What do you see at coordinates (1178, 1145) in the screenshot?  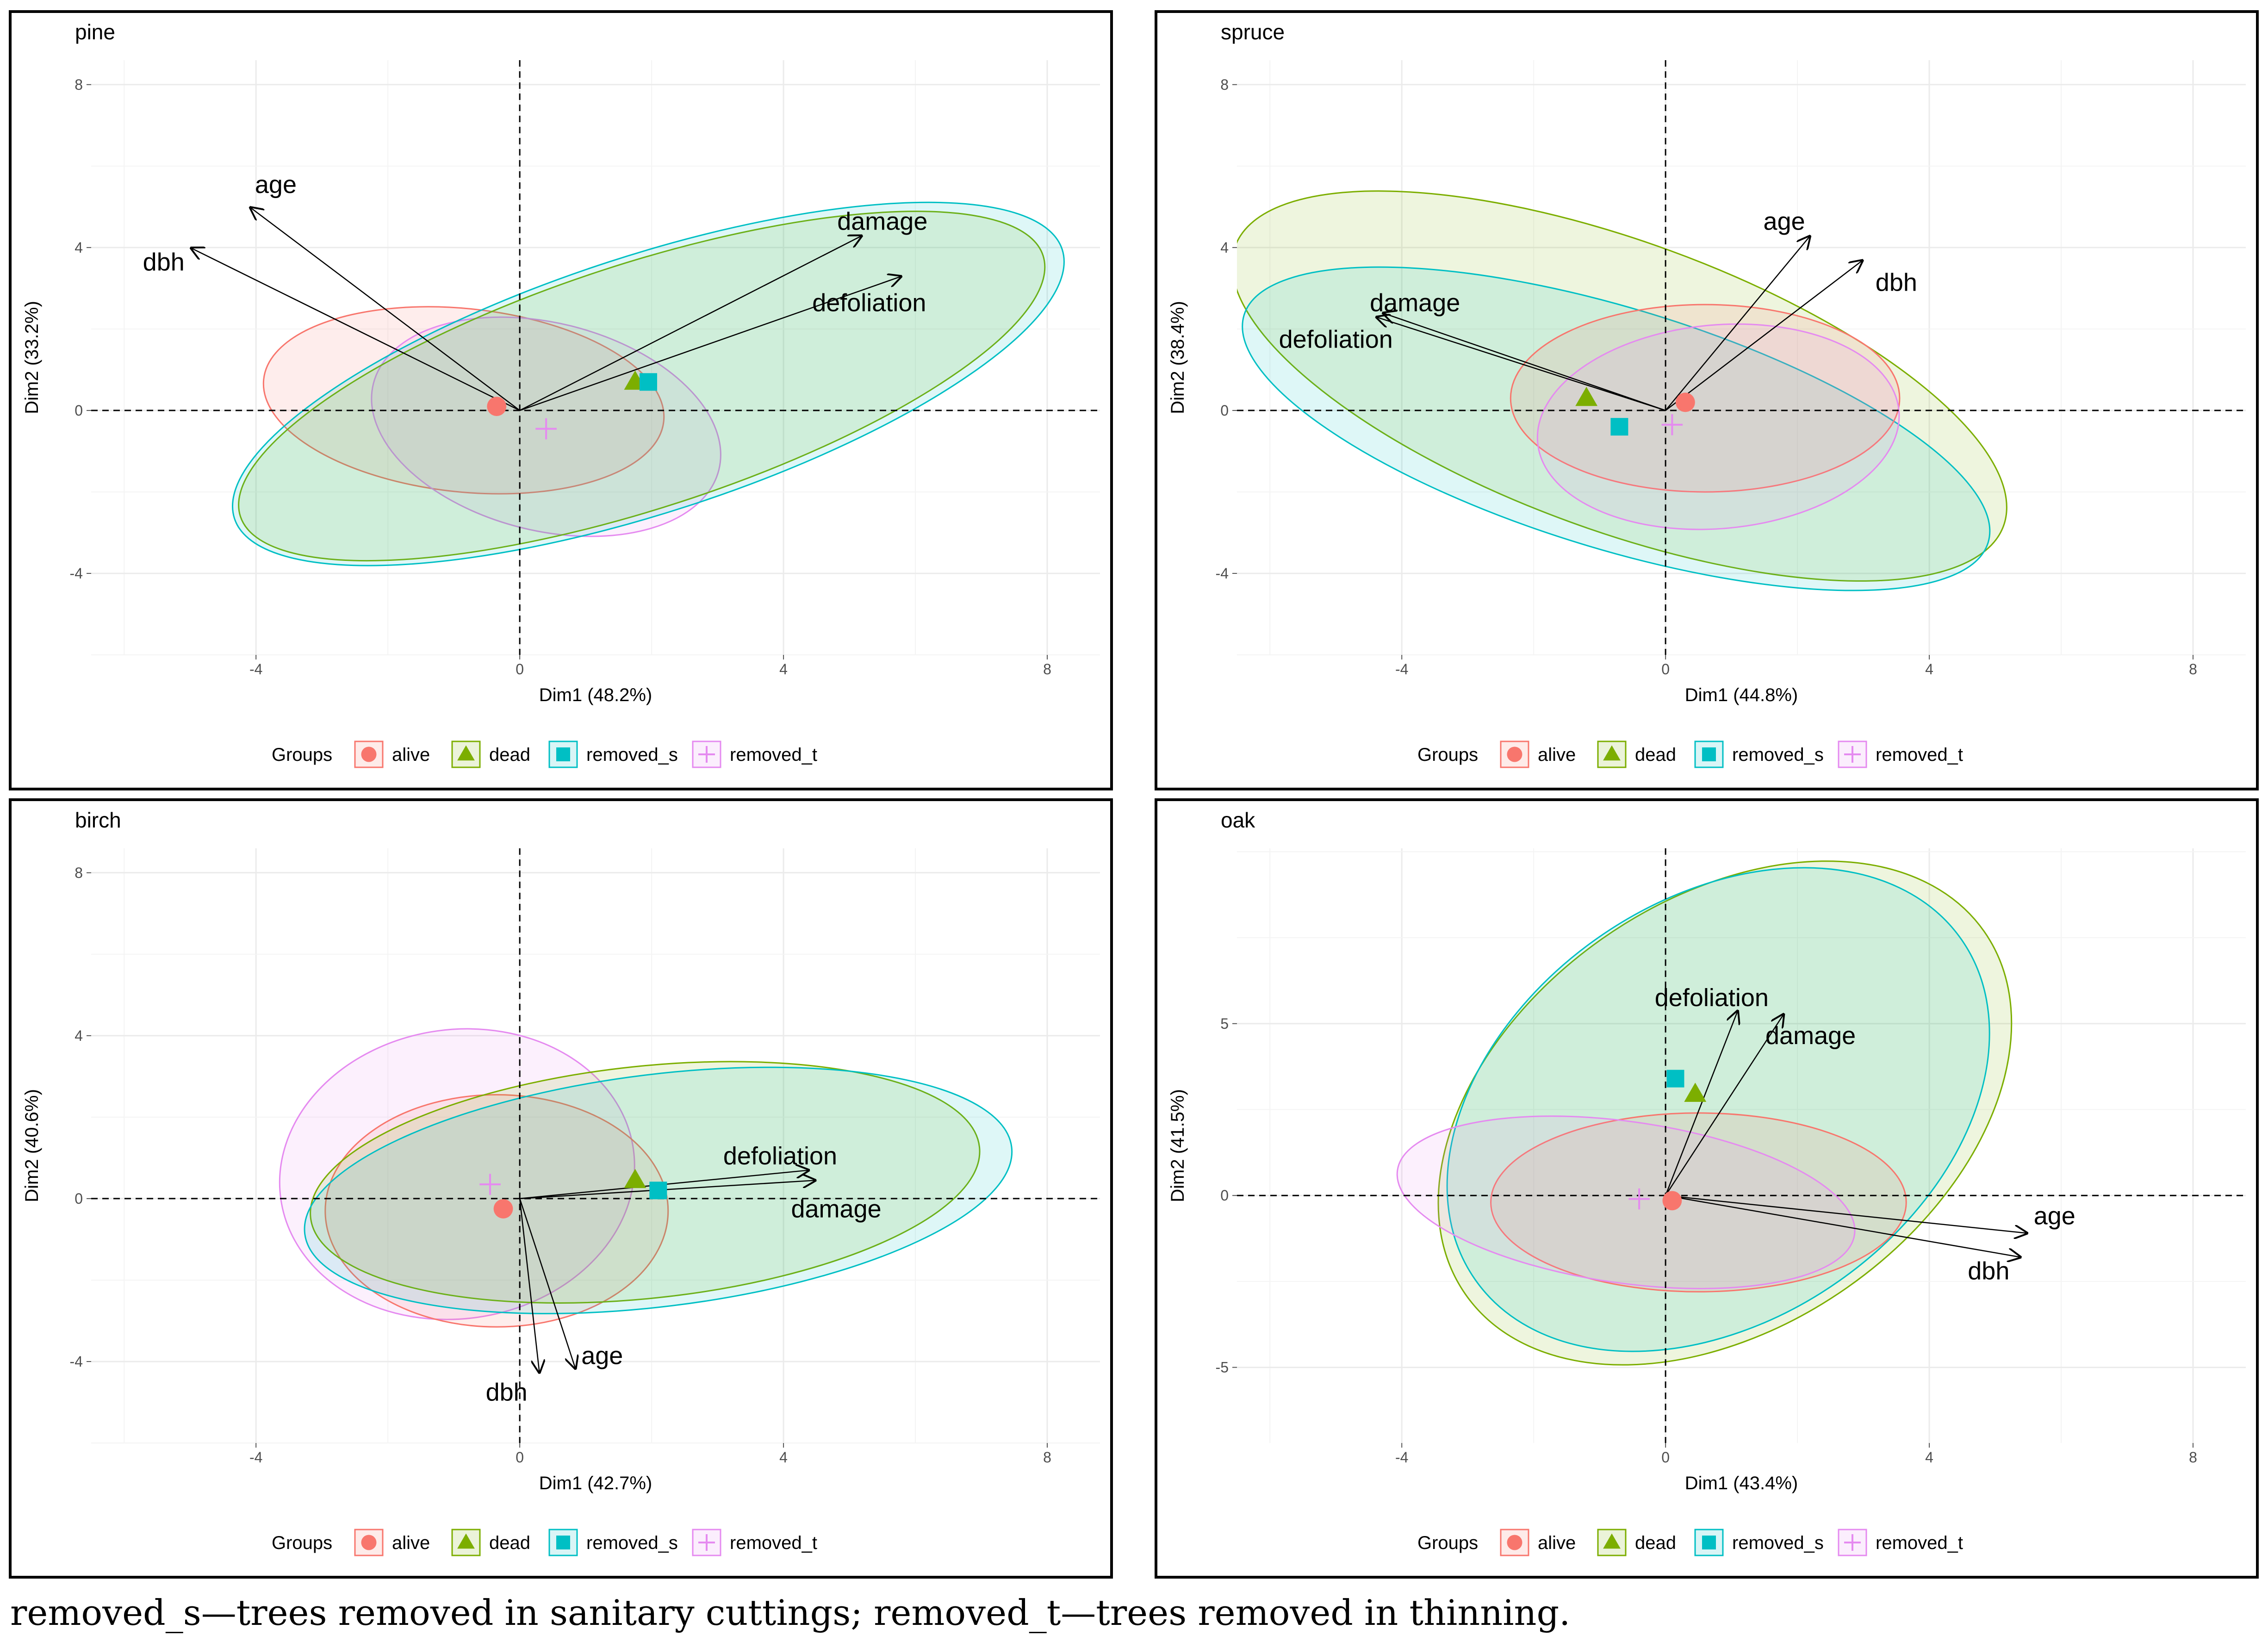 I see `y-axis-label: Dim2 (41.5%)` at bounding box center [1178, 1145].